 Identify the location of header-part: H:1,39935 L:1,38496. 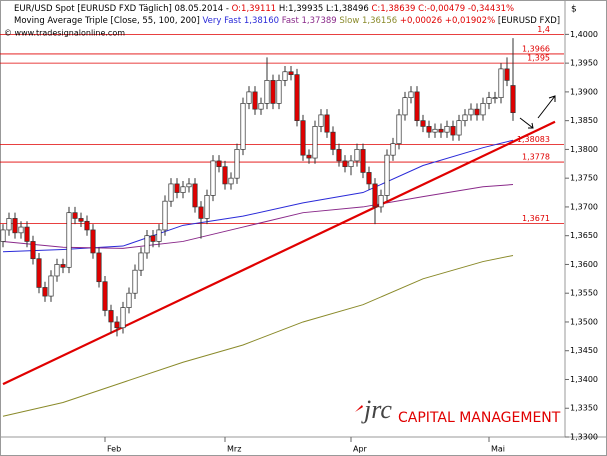
(324, 9).